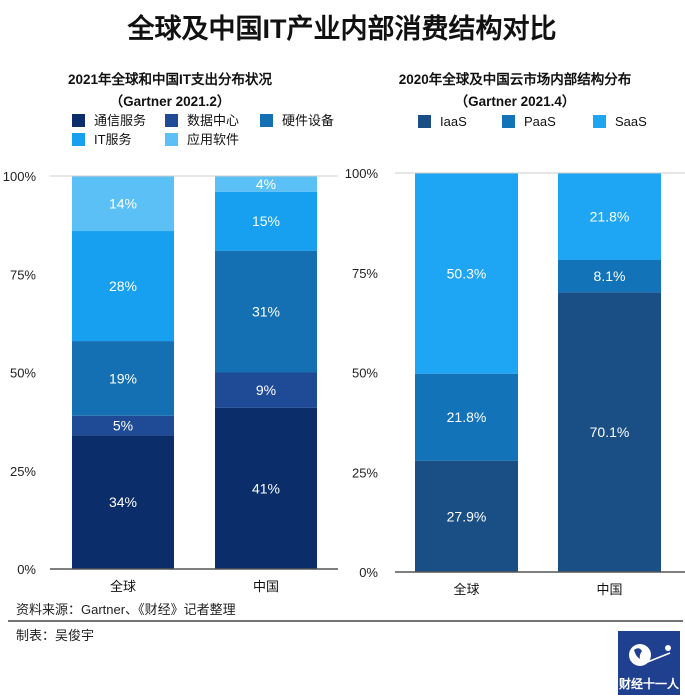 The image size is (685, 700). I want to click on logo-text: 财经十一人, so click(649, 683).